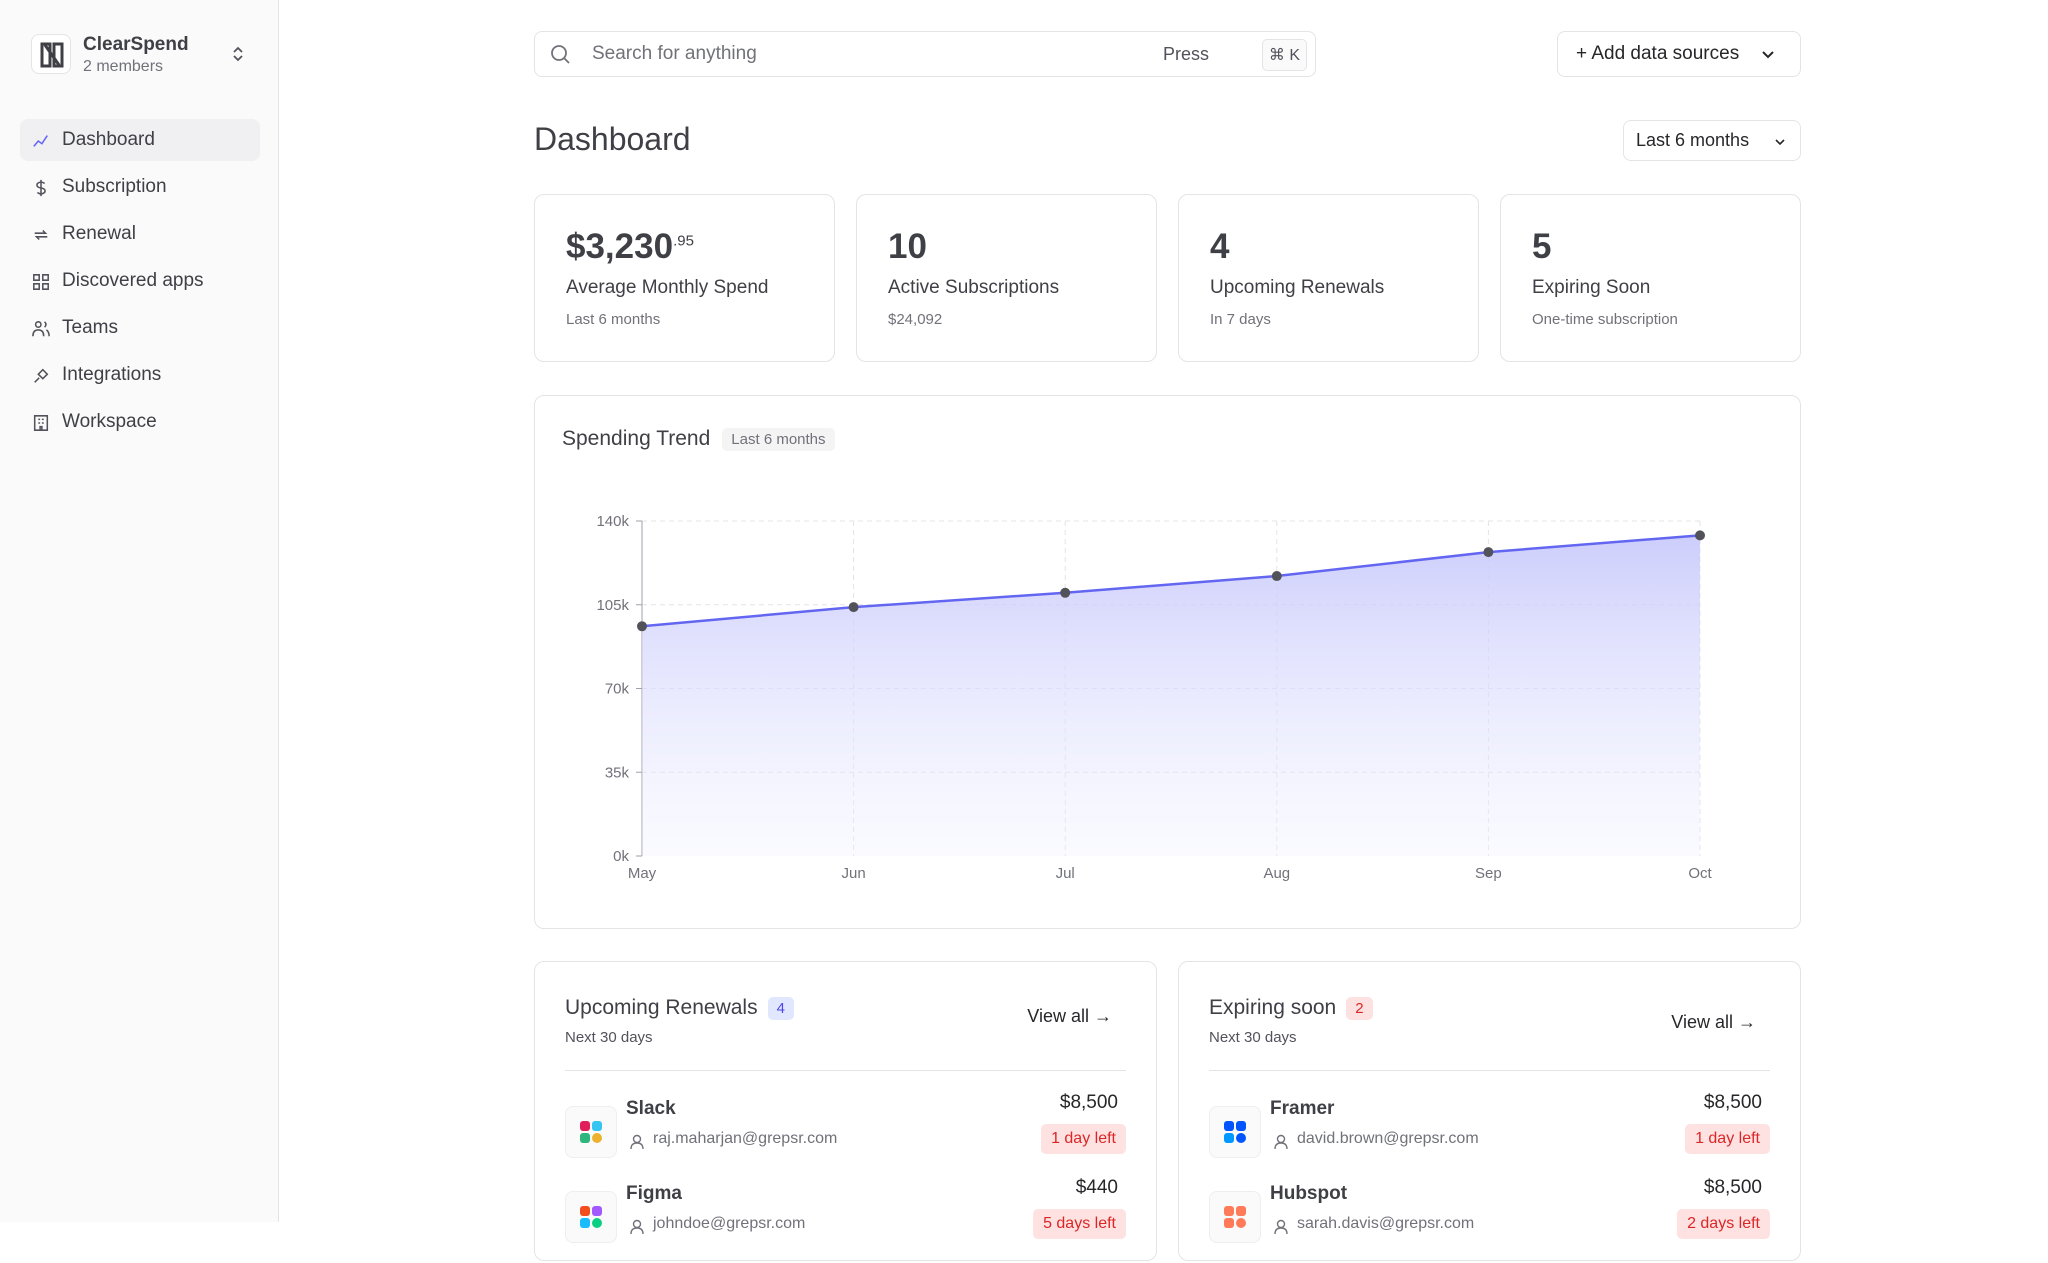 This screenshot has height=1263, width=2048. Describe the element at coordinates (1171, 581) in the screenshot. I see `line` at that location.